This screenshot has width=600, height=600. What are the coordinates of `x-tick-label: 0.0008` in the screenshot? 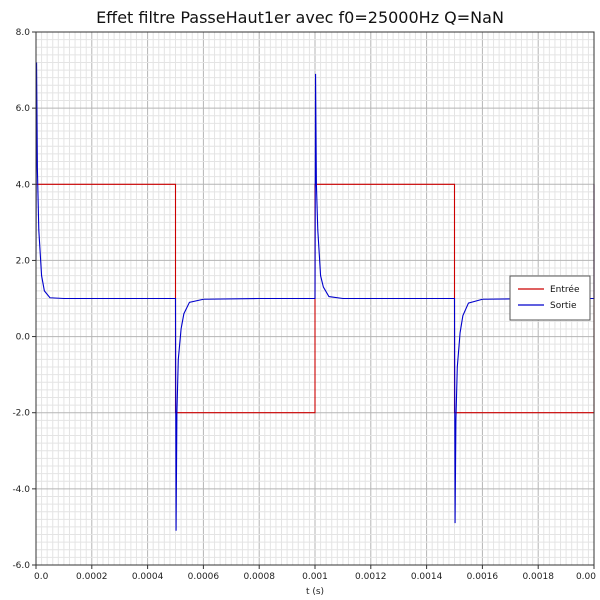 It's located at (259, 577).